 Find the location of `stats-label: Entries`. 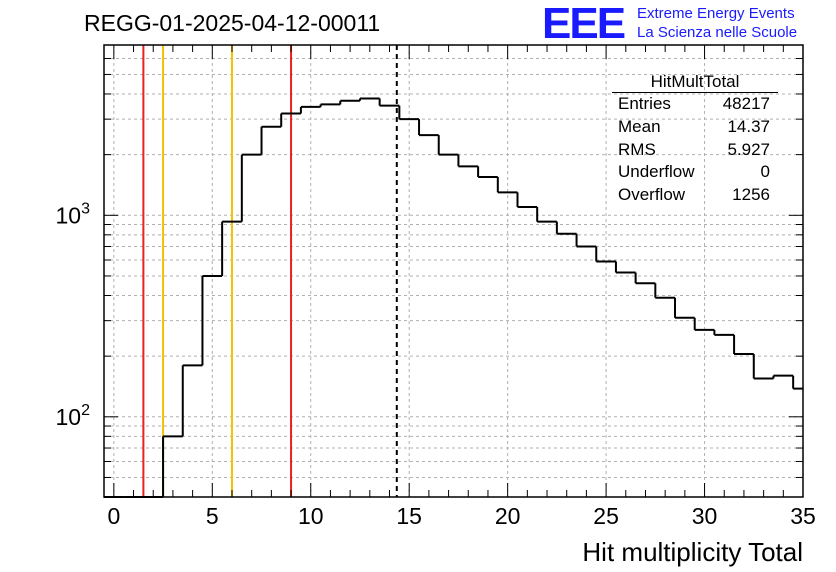

stats-label: Entries is located at coordinates (644, 103).